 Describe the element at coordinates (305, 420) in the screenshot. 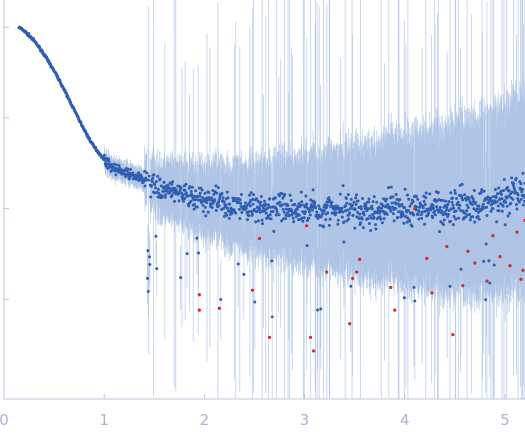

I see `x-tick-label-3: 3` at that location.